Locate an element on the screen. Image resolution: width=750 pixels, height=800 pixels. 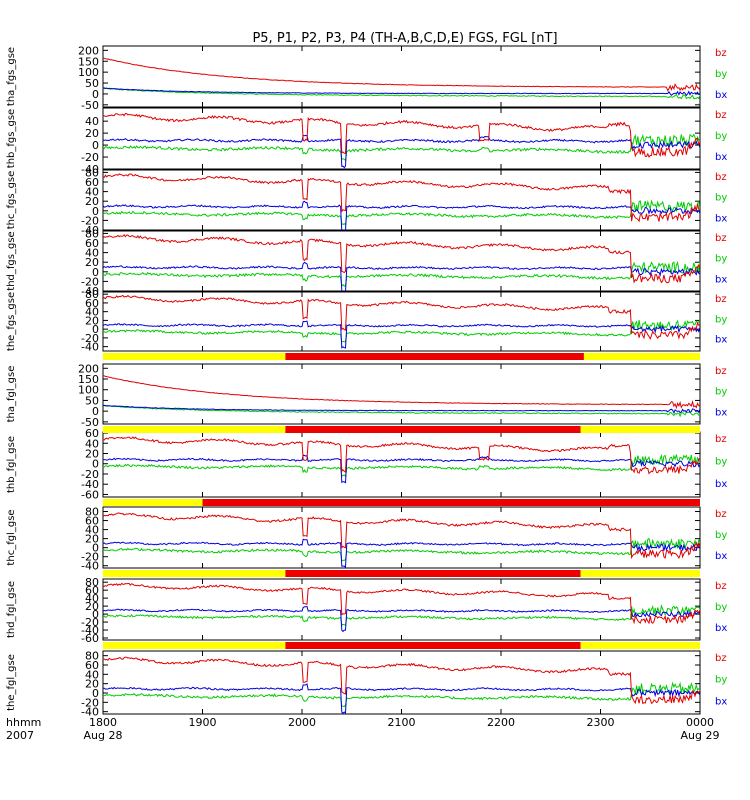
y-axis-label: tha_fgl_gse is located at coordinates (11, 394).